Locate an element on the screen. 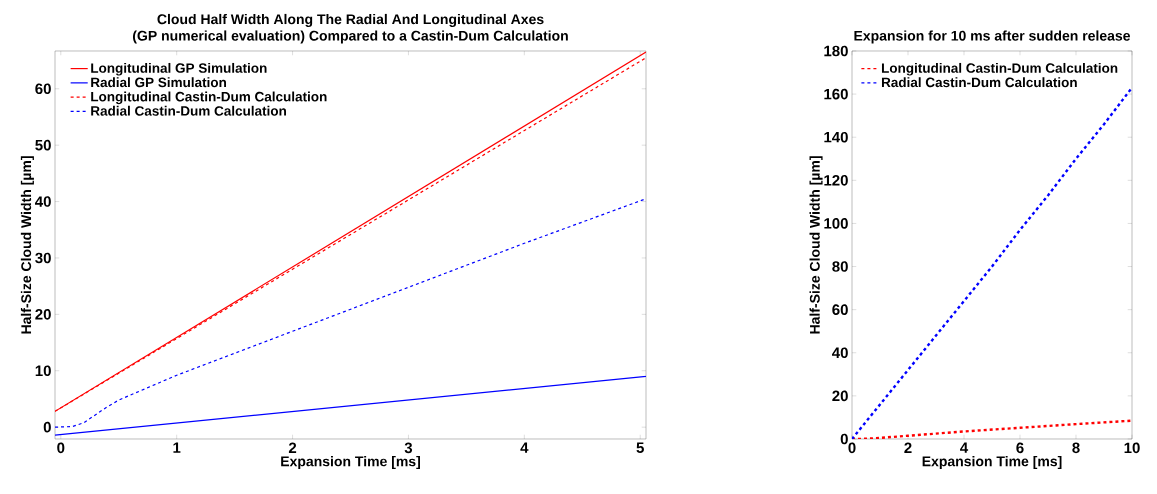  x-tick-label: 3 is located at coordinates (408, 448).